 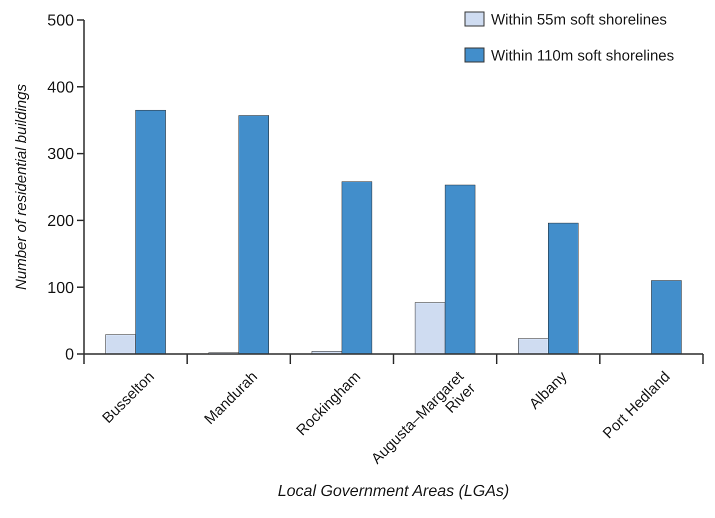 I want to click on y-tick-label: 300, so click(x=60, y=155).